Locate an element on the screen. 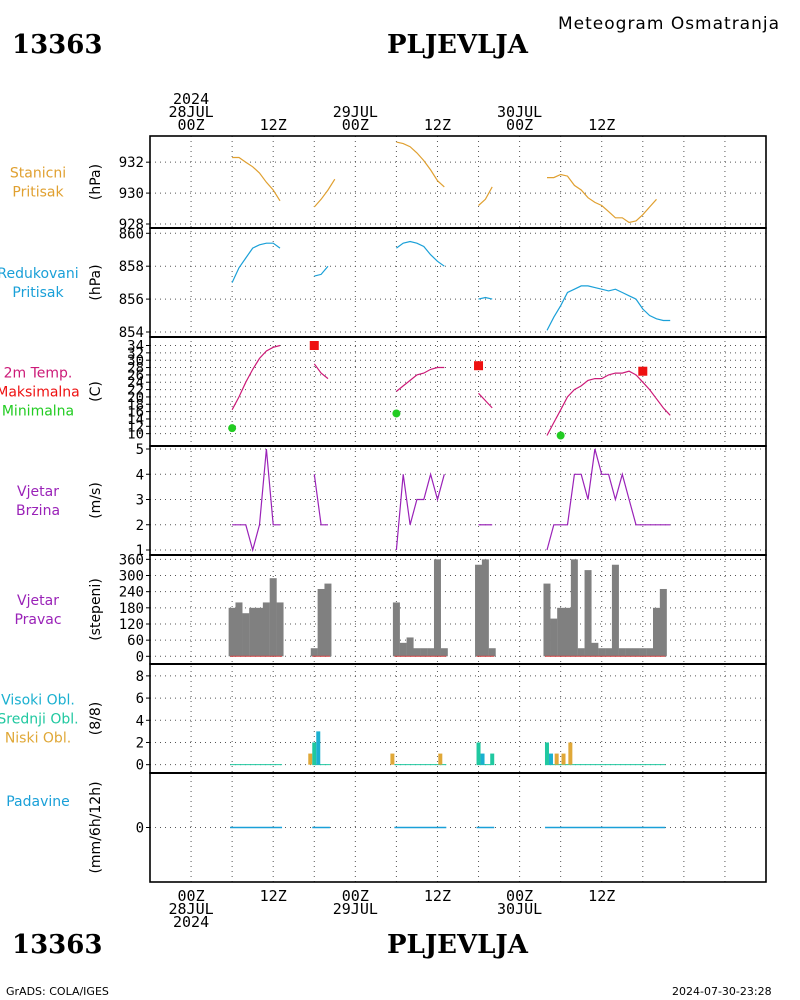 This screenshot has width=800, height=1000. time-label-bottom: 30JUL is located at coordinates (519, 909).